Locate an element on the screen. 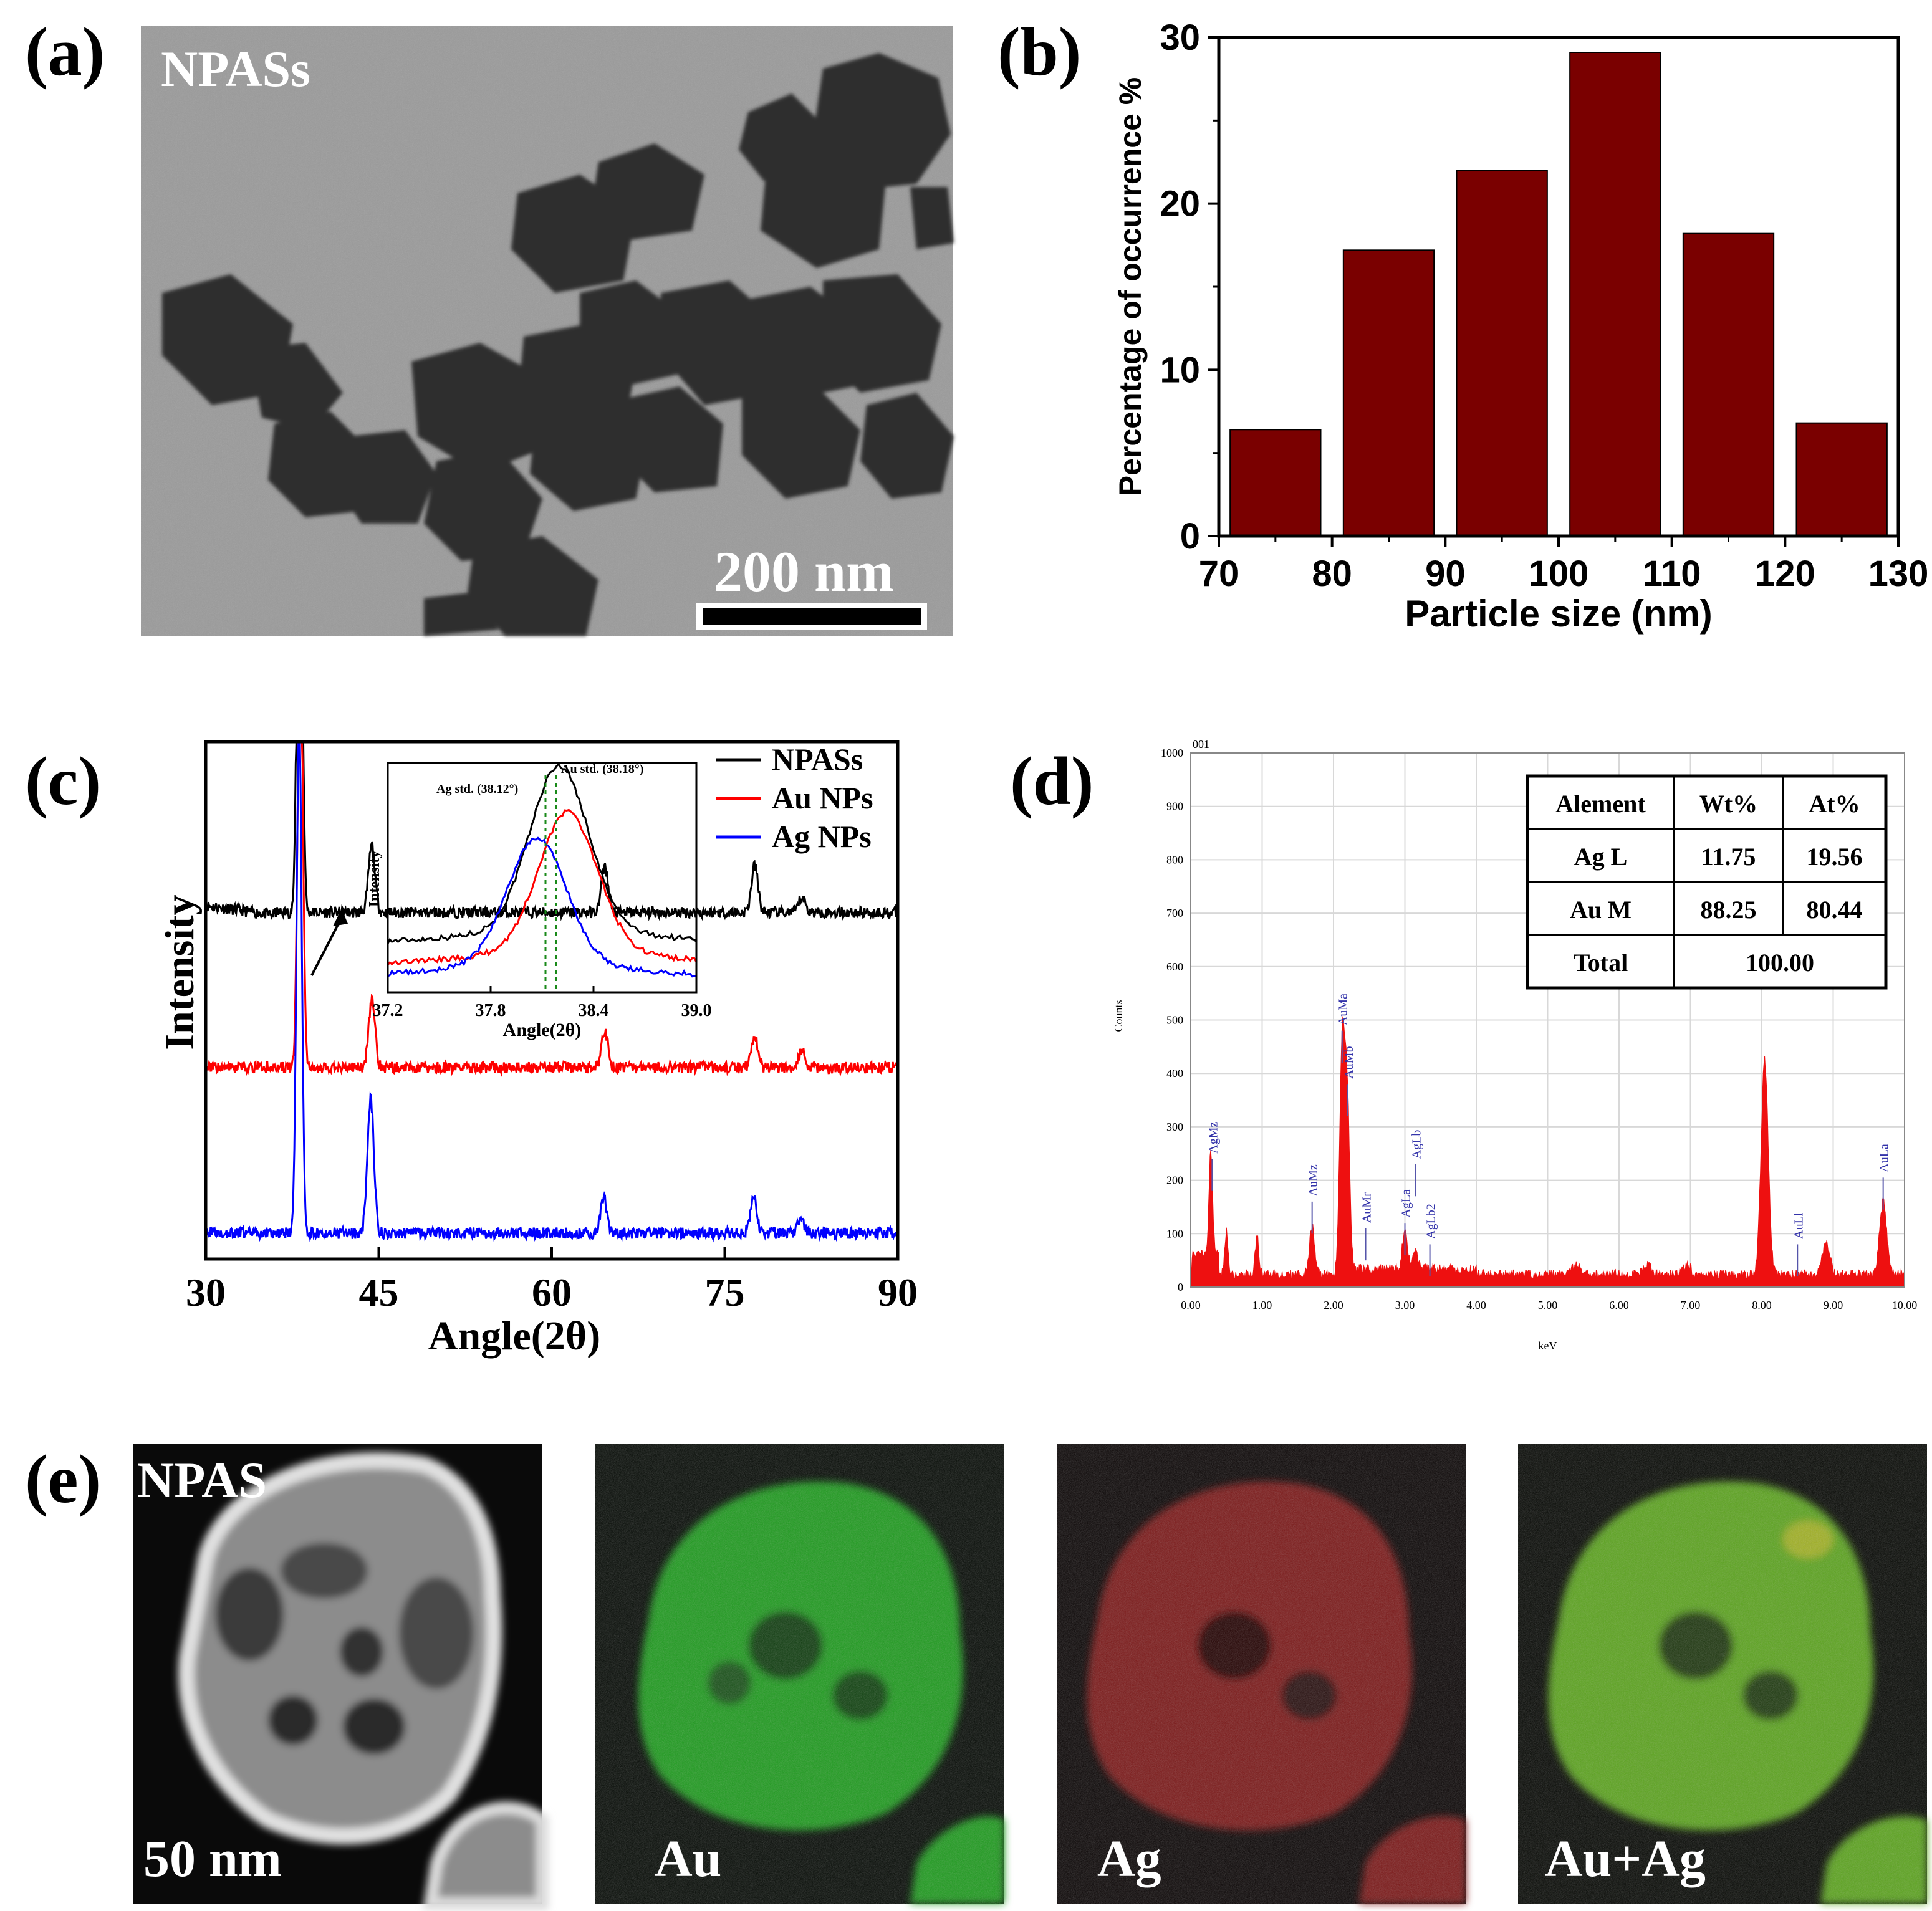 This screenshot has height=1911, width=1932. table-cell: Total is located at coordinates (1601, 963).